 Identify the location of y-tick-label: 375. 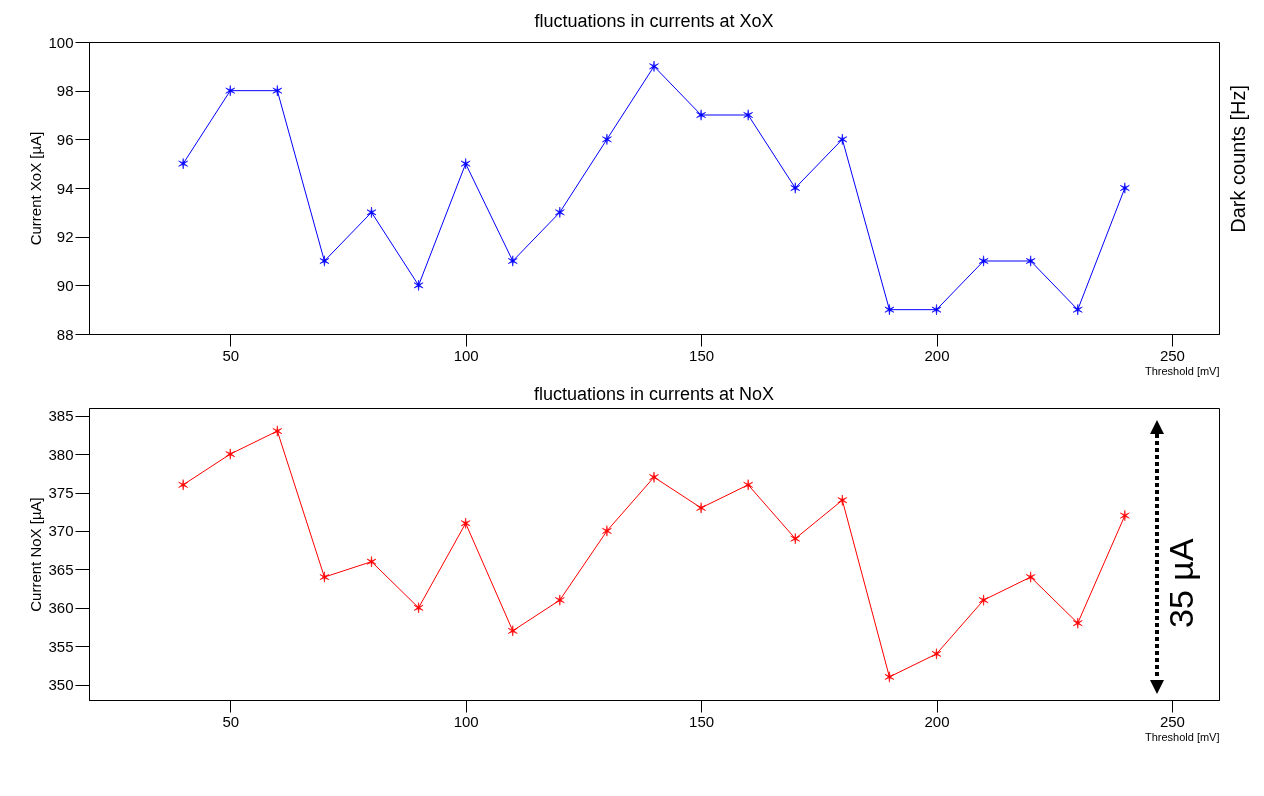
(61, 493).